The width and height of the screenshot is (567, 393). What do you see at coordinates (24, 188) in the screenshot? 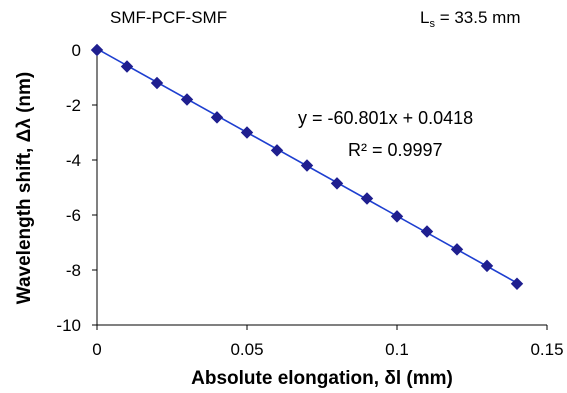
I see `y-axis-title: Wavelength shift, Δλ (nm)` at bounding box center [24, 188].